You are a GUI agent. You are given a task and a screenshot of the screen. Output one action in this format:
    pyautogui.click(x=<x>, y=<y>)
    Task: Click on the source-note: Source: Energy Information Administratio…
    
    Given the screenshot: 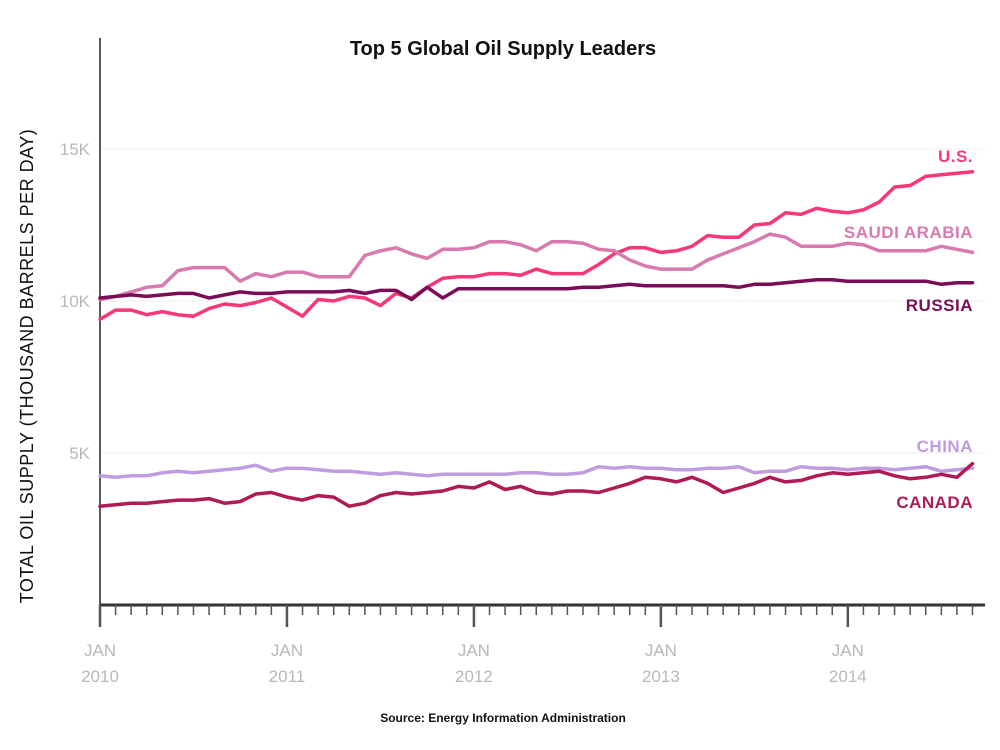 What is the action you would take?
    pyautogui.click(x=503, y=718)
    